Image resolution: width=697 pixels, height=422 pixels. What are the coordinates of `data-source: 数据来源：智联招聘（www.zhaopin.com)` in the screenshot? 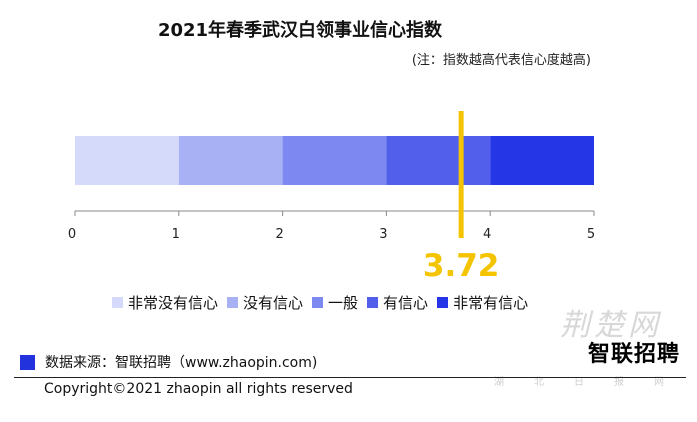 It's located at (168, 362).